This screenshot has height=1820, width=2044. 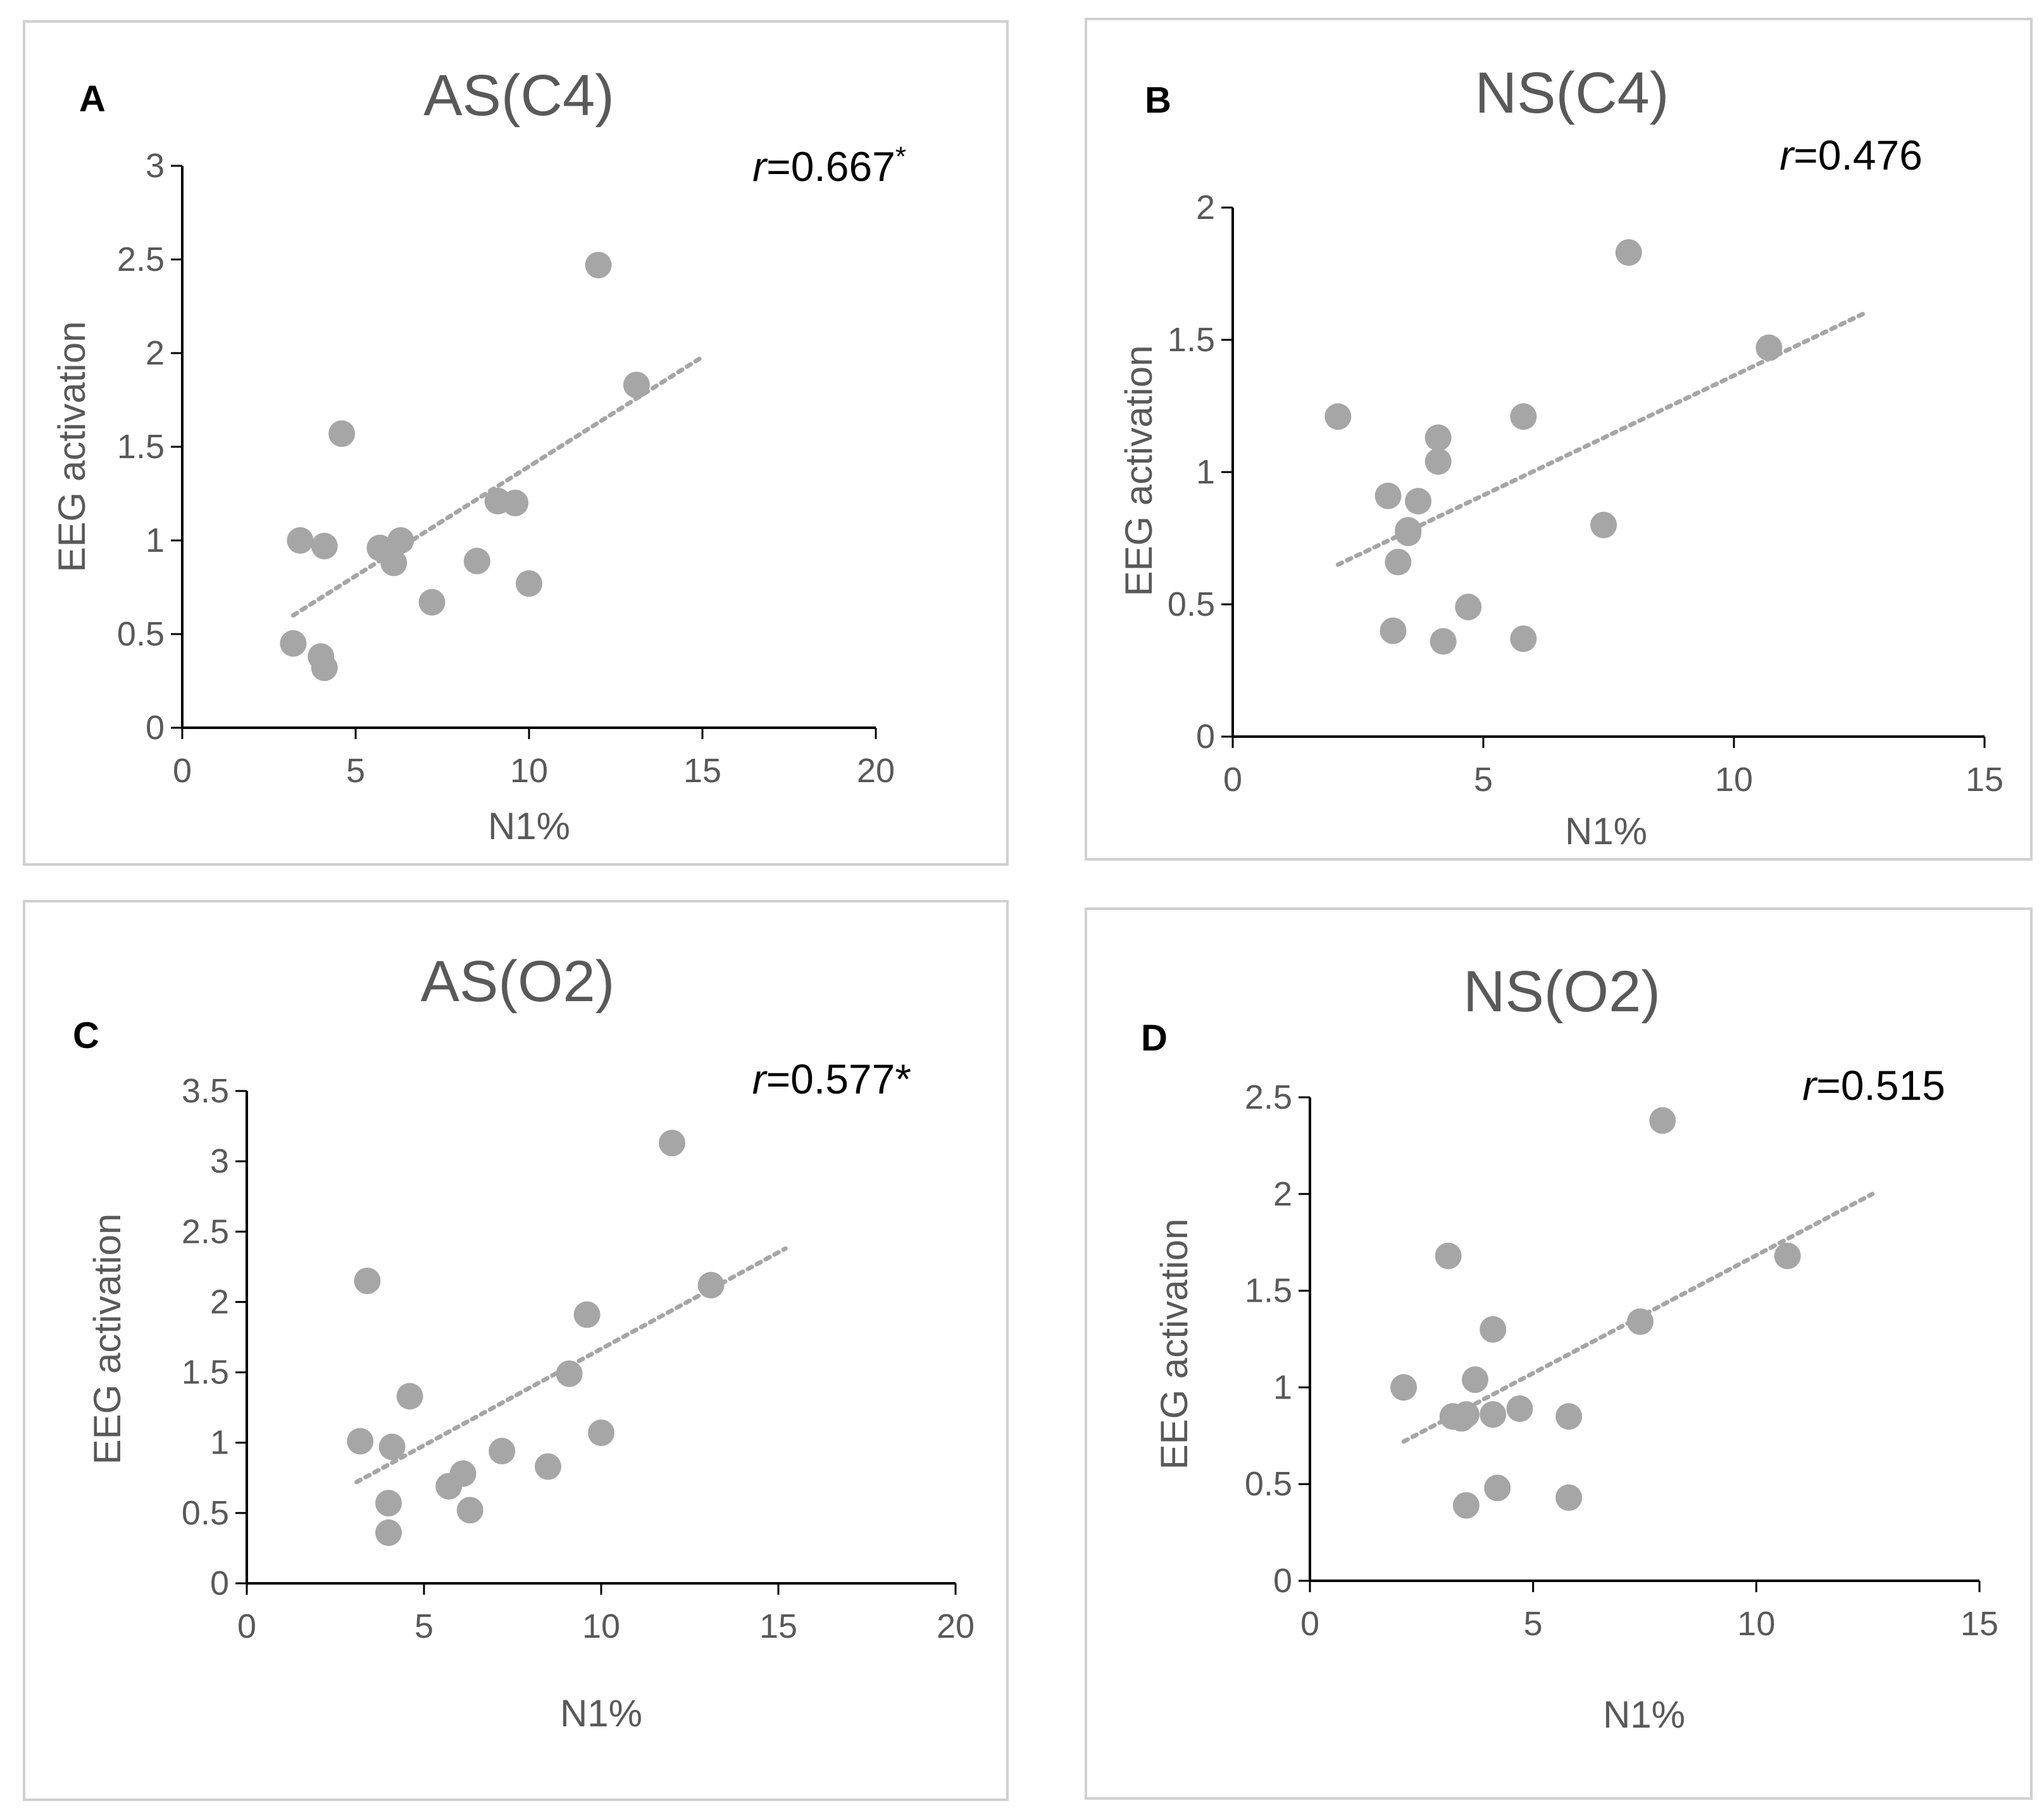 What do you see at coordinates (518, 95) in the screenshot?
I see `chart-title: AS(C4)` at bounding box center [518, 95].